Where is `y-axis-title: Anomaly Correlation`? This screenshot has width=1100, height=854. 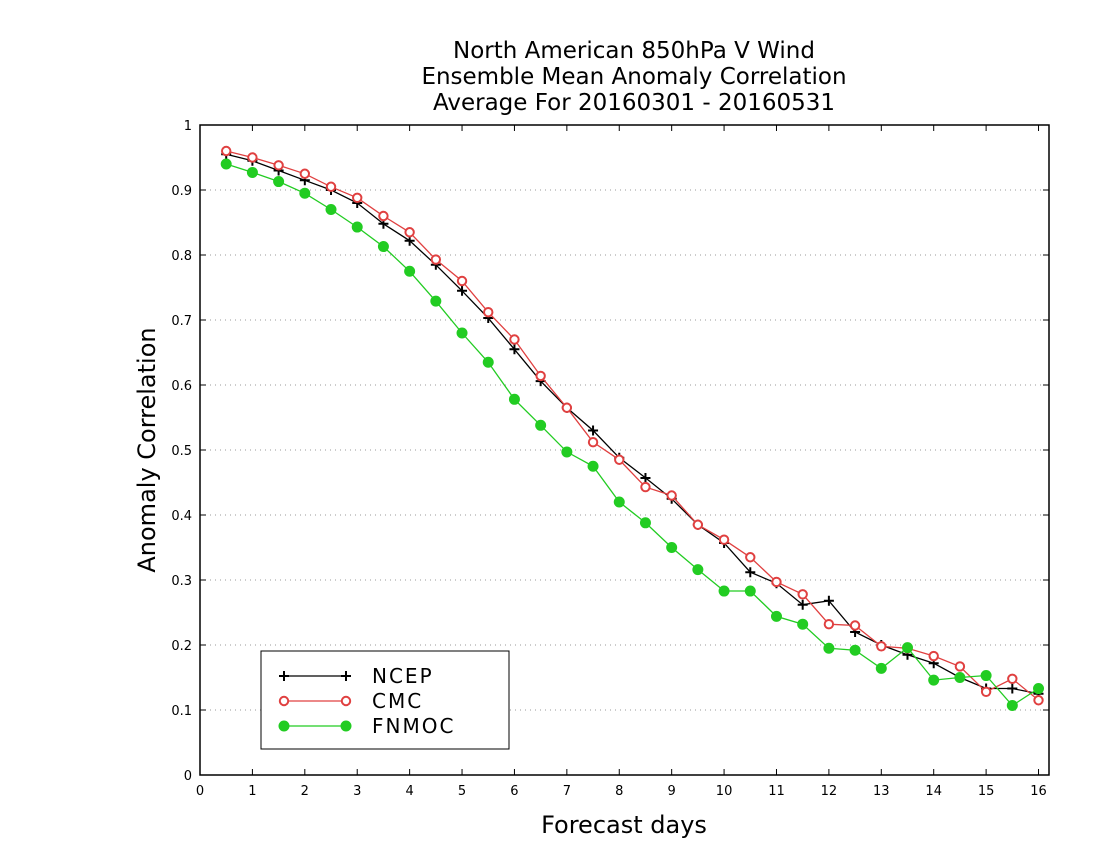 y-axis-title: Anomaly Correlation is located at coordinates (147, 449).